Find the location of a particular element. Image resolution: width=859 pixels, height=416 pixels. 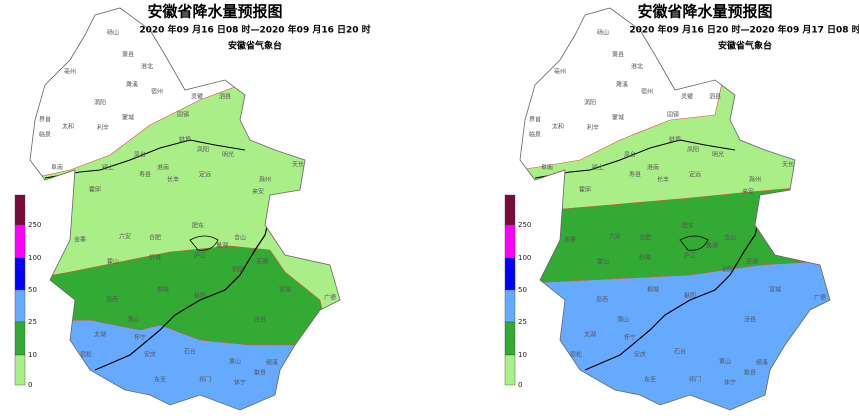

city-label: 铜陵 is located at coordinates (238, 270).